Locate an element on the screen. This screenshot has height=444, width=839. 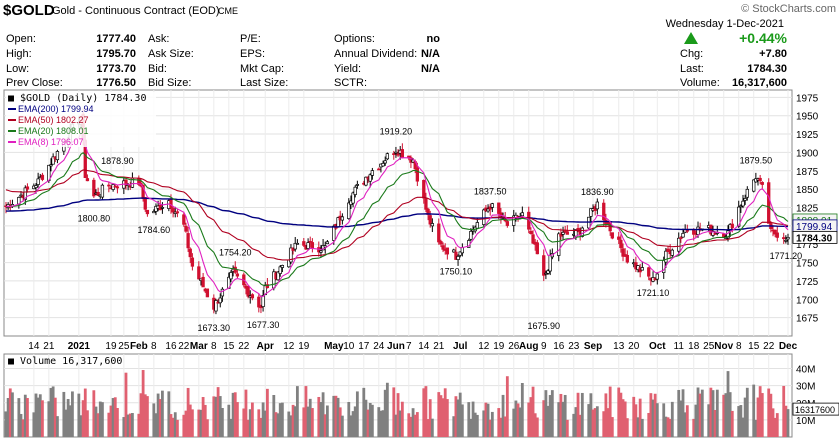
x-tick-label: 12 is located at coordinates (289, 346).